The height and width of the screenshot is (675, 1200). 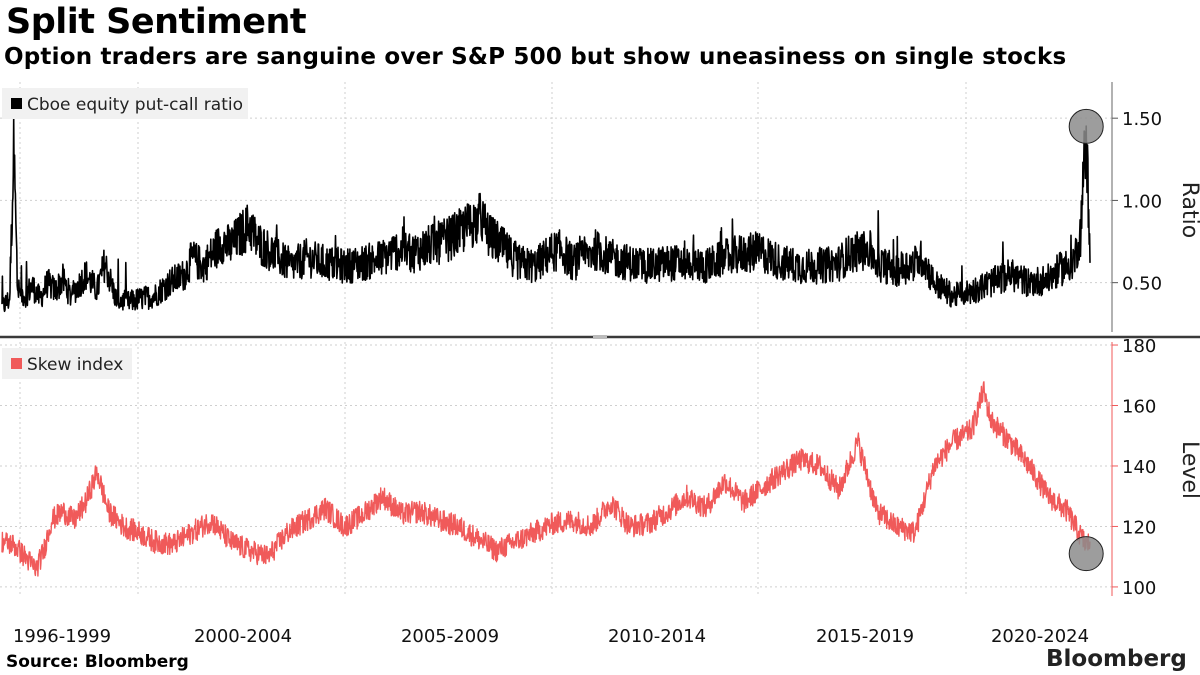 I want to click on legend-label: Cboe equity put-call ratio, so click(x=135, y=105).